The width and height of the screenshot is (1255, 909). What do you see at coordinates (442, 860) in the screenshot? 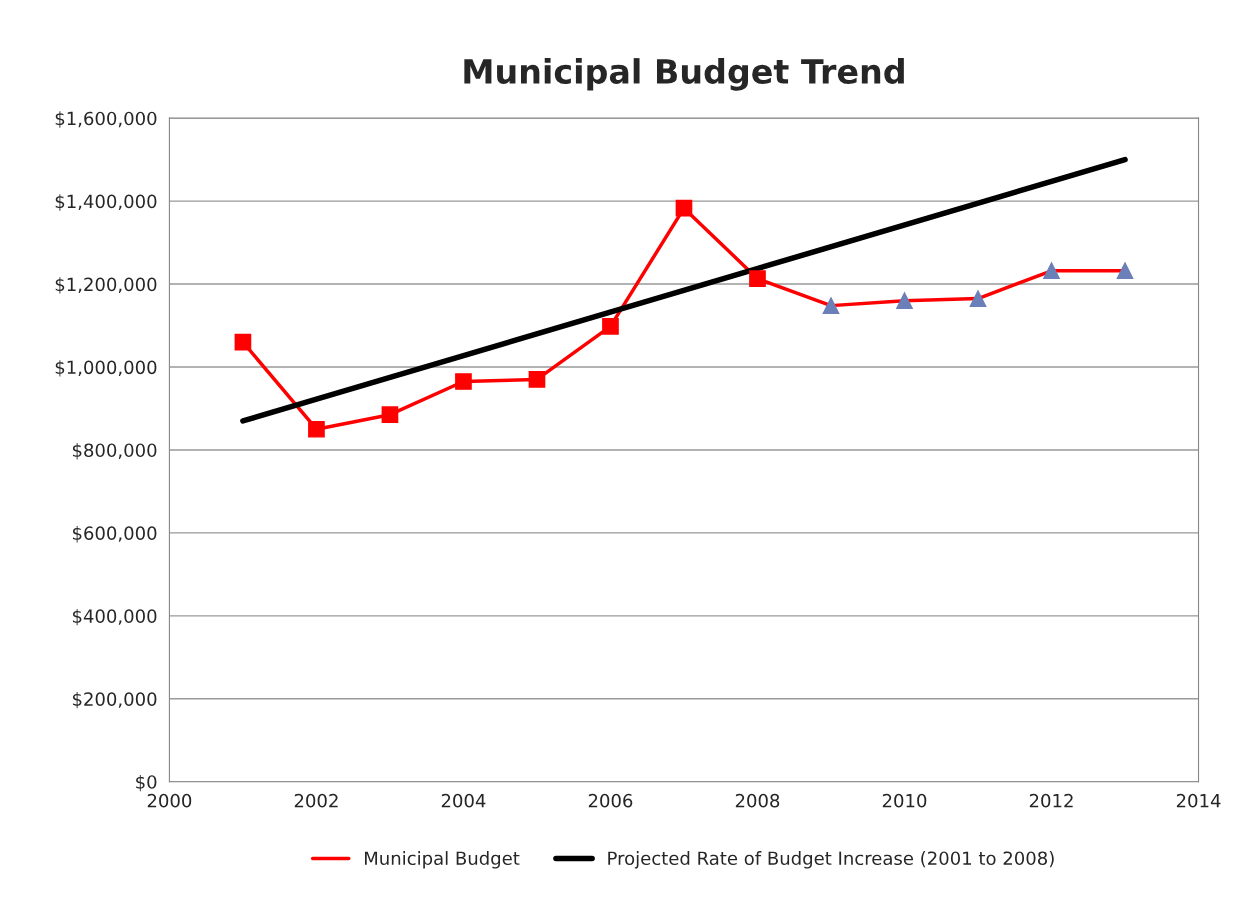
I see `legend-label: Municipal Budget` at bounding box center [442, 860].